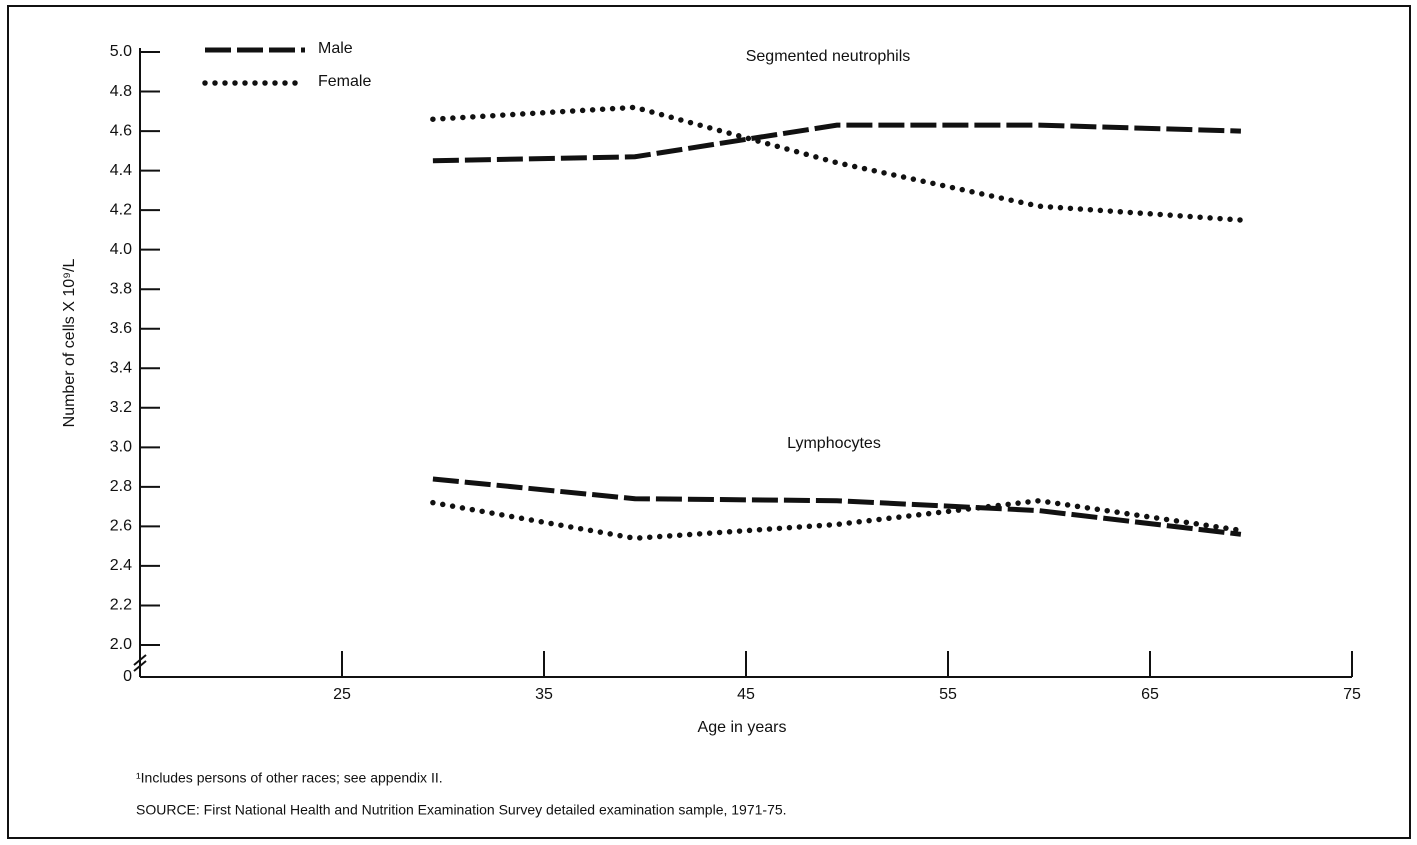 The image size is (1417, 845). I want to click on y-tick-label: 2.4, so click(121, 565).